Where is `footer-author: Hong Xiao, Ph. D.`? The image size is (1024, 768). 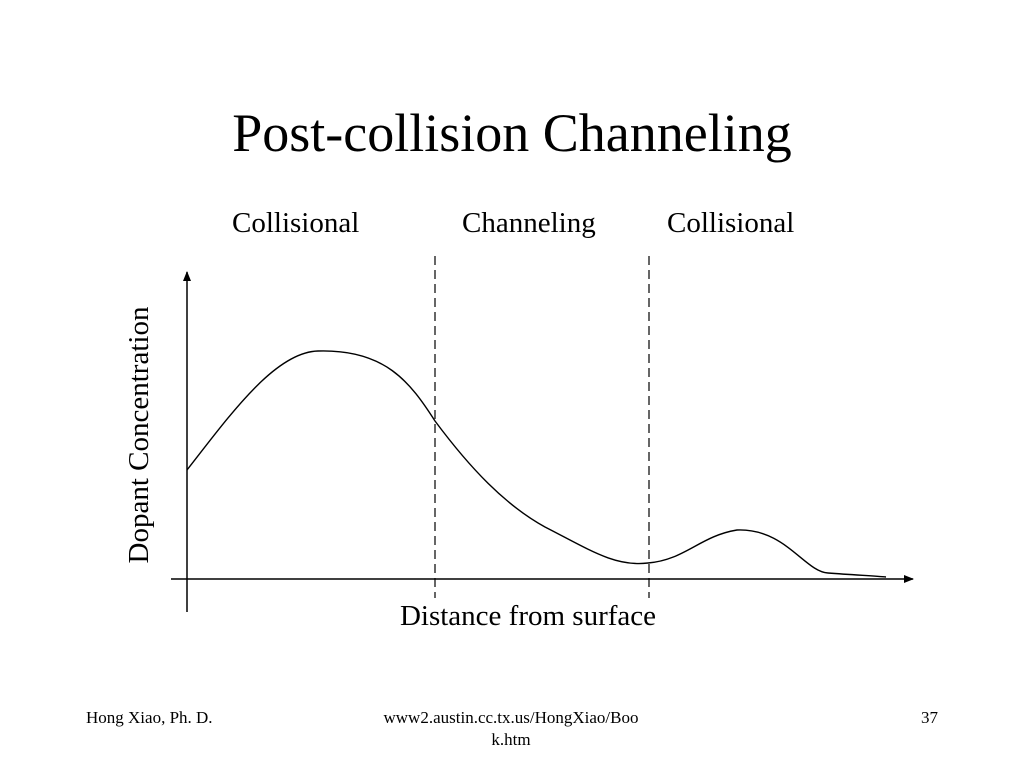 footer-author: Hong Xiao, Ph. D. is located at coordinates (149, 717).